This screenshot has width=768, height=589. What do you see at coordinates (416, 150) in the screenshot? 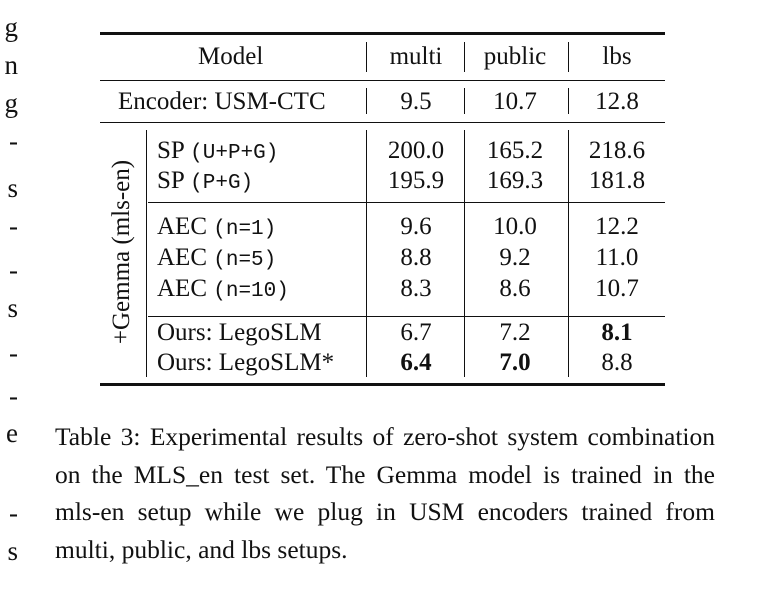
I see `cell-multi: 200.0` at bounding box center [416, 150].